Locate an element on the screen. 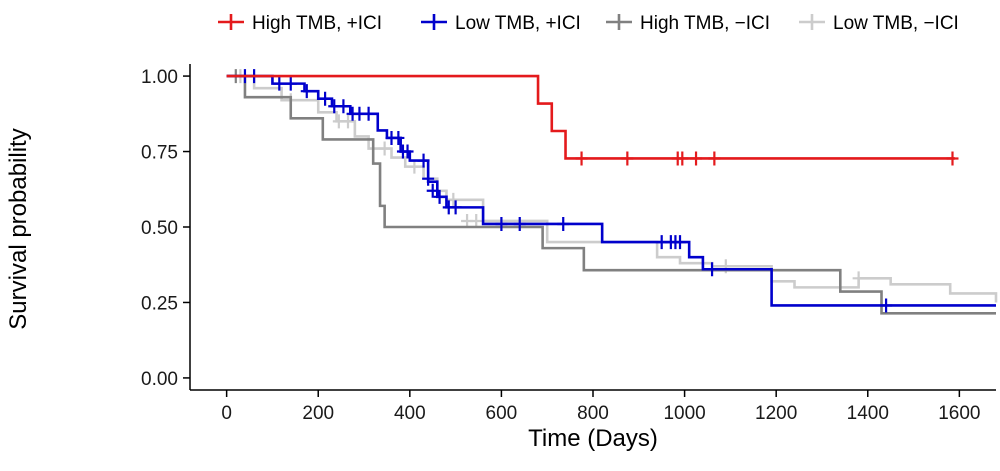 This screenshot has height=471, width=1000. legend-label: Low TMB, +ICI is located at coordinates (518, 23).